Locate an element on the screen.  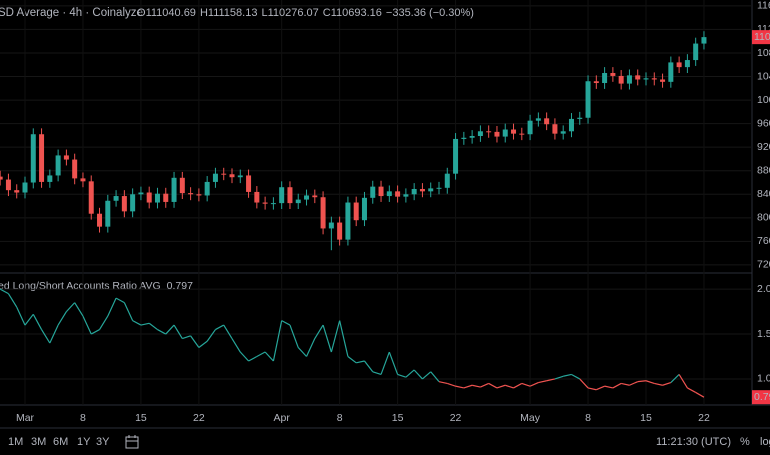
y-tick-label: 108000 is located at coordinates (763, 53).